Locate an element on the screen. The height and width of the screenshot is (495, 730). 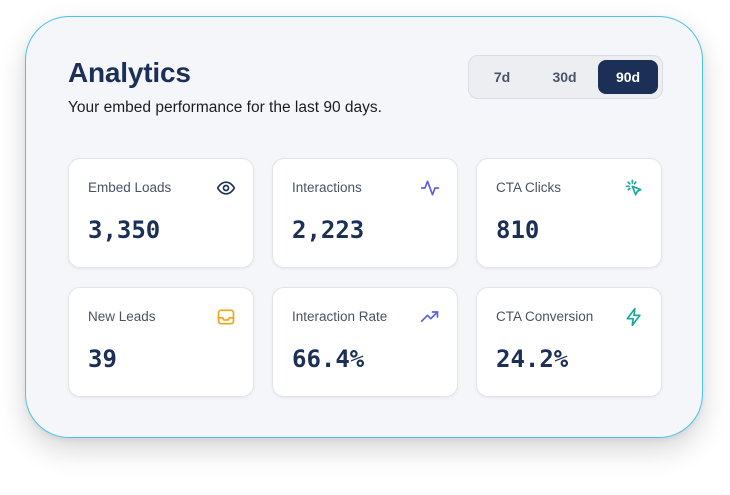
metric-value: 810 is located at coordinates (518, 230).